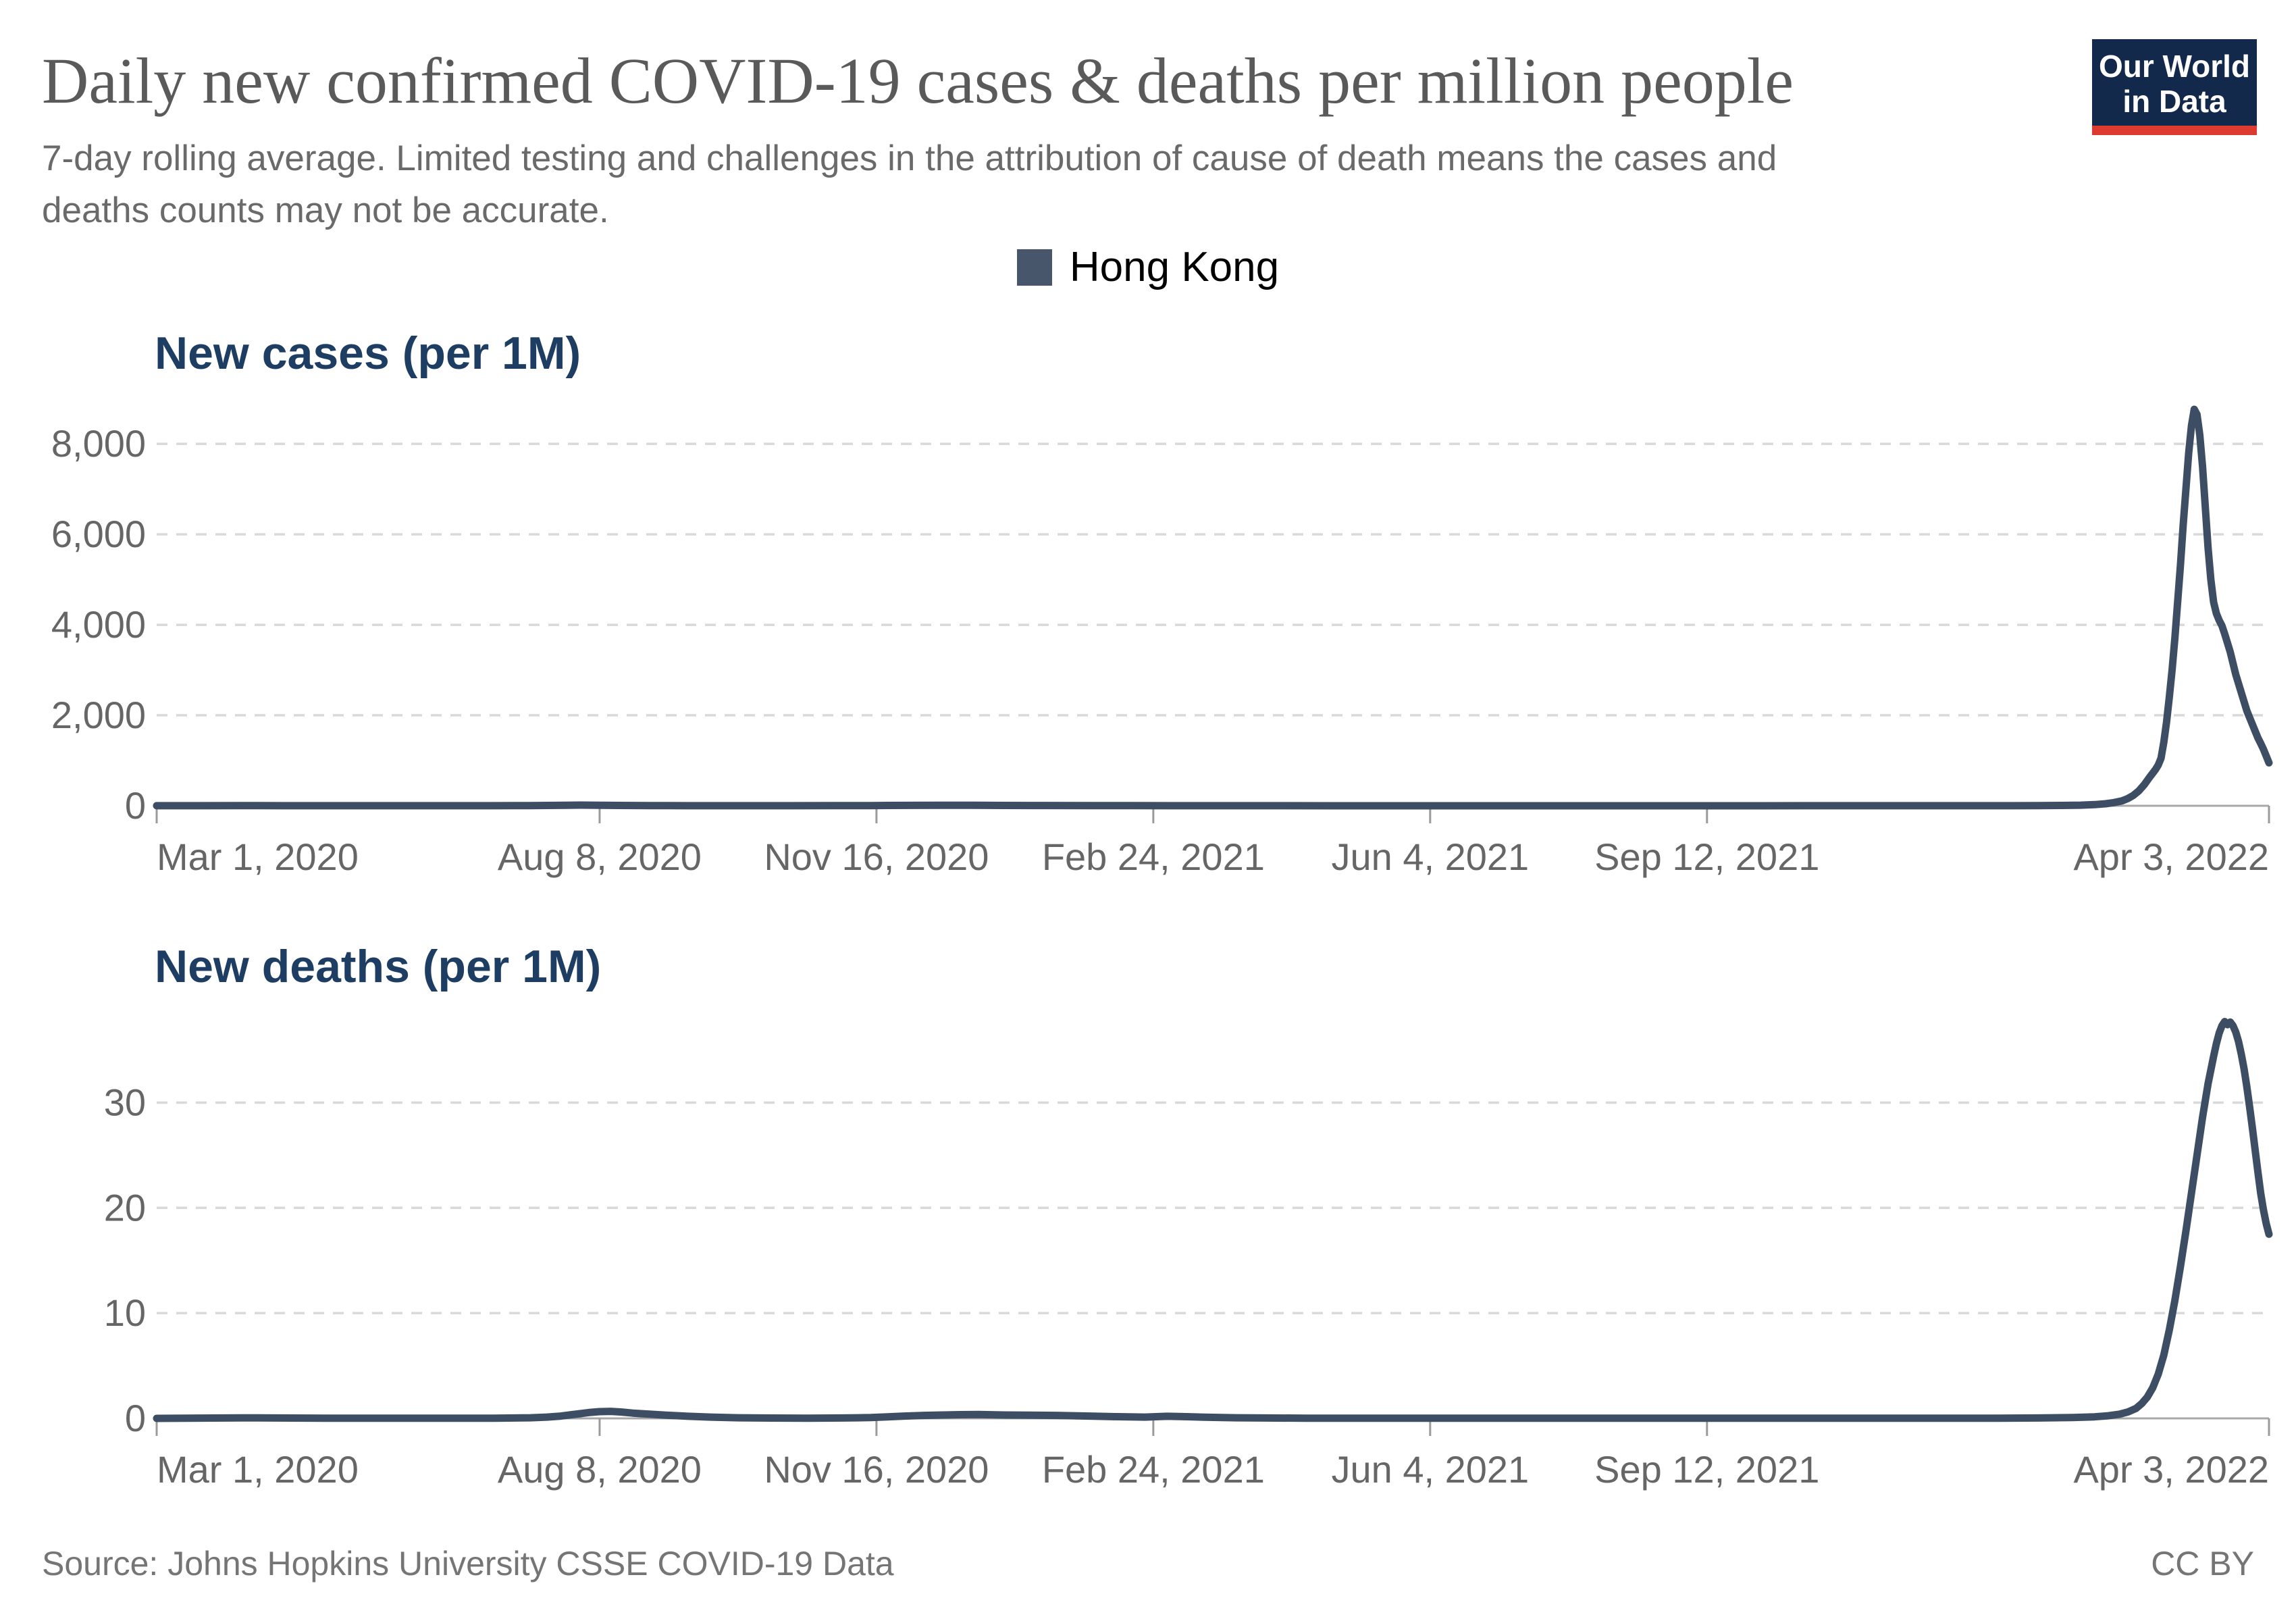 The image size is (2296, 1621). I want to click on cases-chart-title: New cases (per 1M), so click(368, 353).